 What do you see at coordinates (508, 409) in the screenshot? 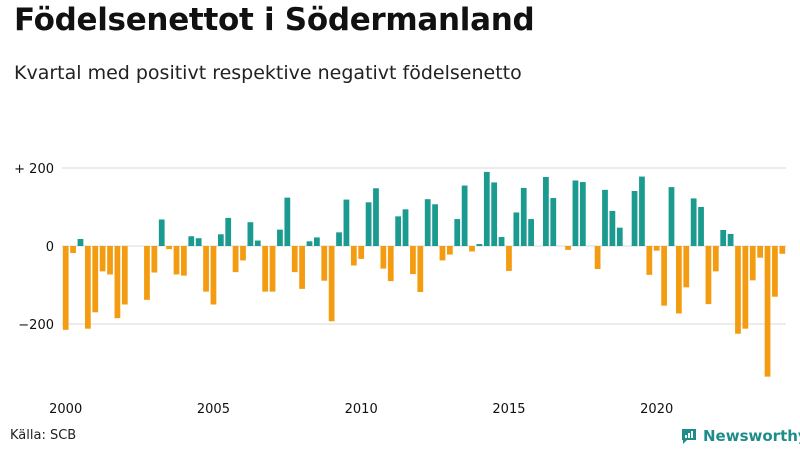
I see `x-tick-label: 2015` at bounding box center [508, 409].